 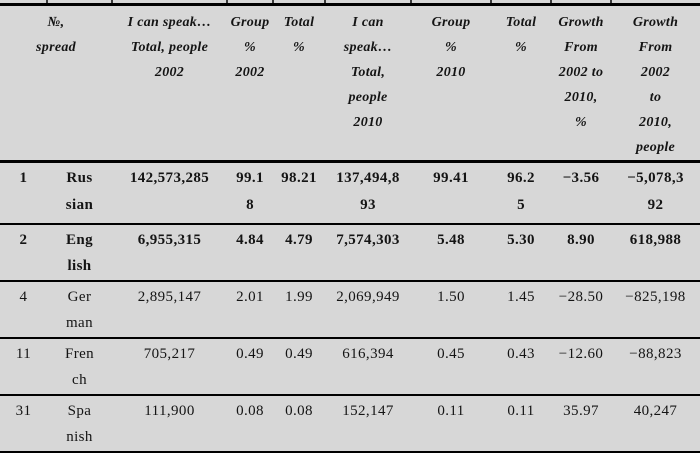 I want to click on cell-group-pct-2002: 2.01, so click(x=250, y=296).